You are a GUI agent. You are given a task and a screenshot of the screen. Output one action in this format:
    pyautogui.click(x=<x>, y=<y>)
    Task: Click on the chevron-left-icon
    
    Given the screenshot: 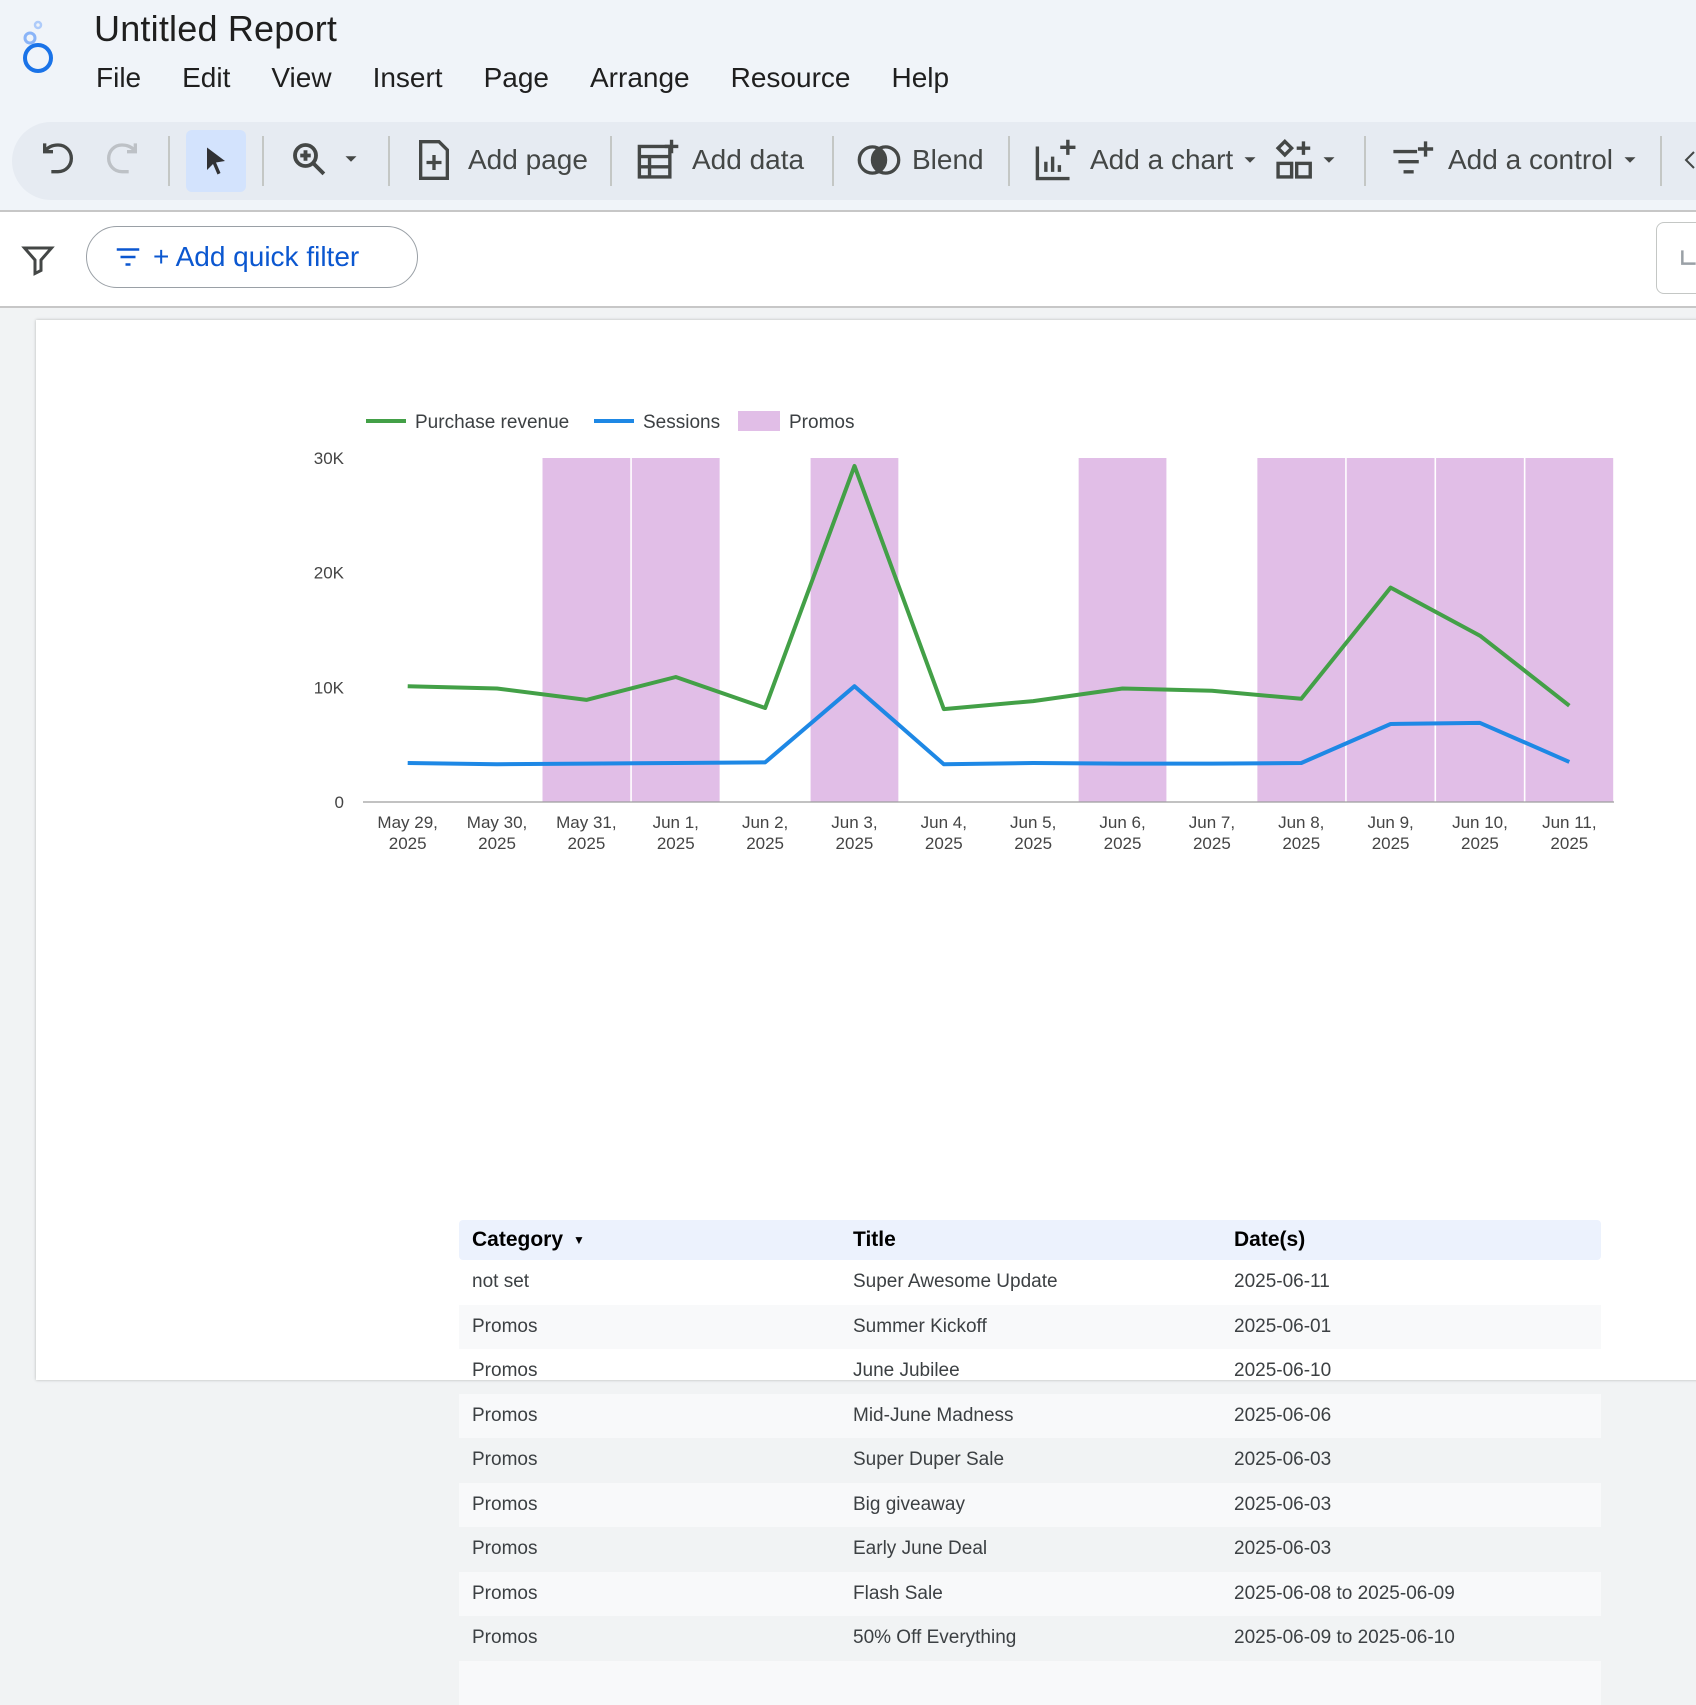 What is the action you would take?
    pyautogui.click(x=1690, y=160)
    